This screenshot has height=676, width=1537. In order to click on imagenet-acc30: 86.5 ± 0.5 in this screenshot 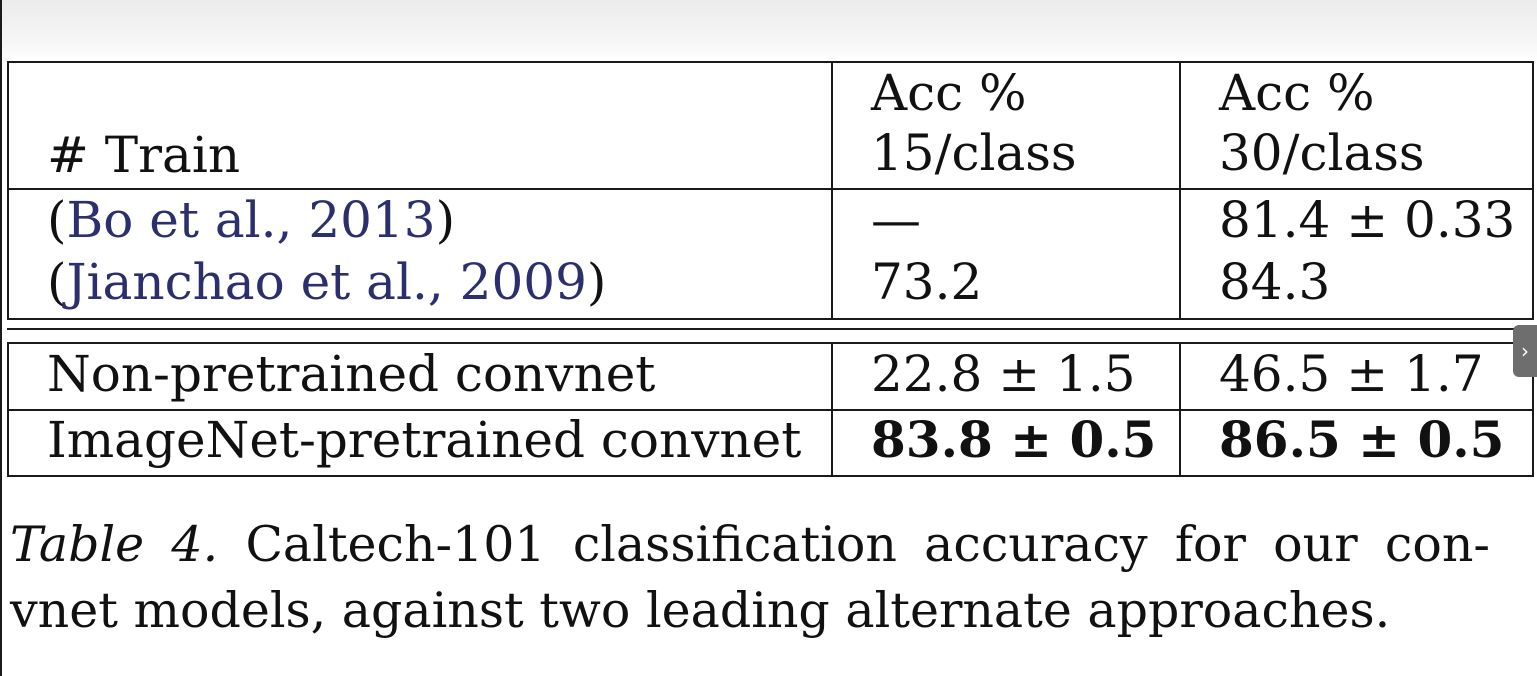, I will do `click(1362, 439)`.